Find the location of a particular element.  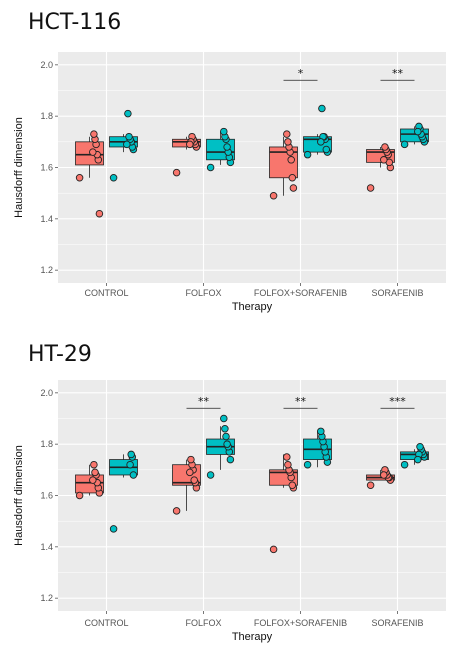

significance-label: *** is located at coordinates (397, 401).